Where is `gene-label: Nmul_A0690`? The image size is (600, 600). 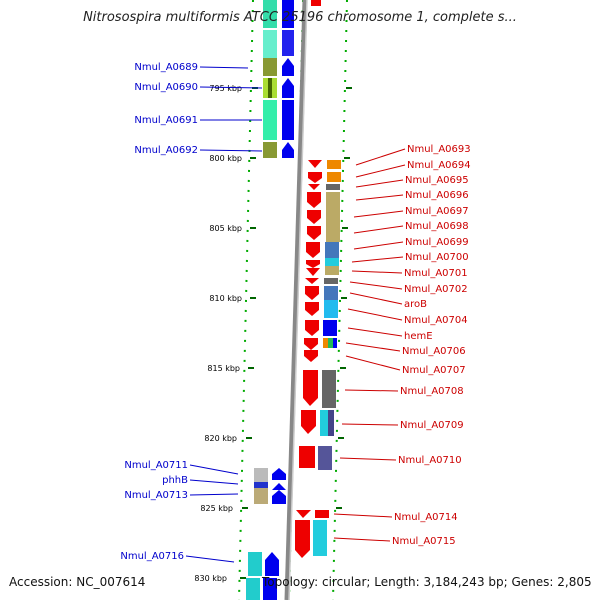 gene-label: Nmul_A0690 is located at coordinates (166, 87).